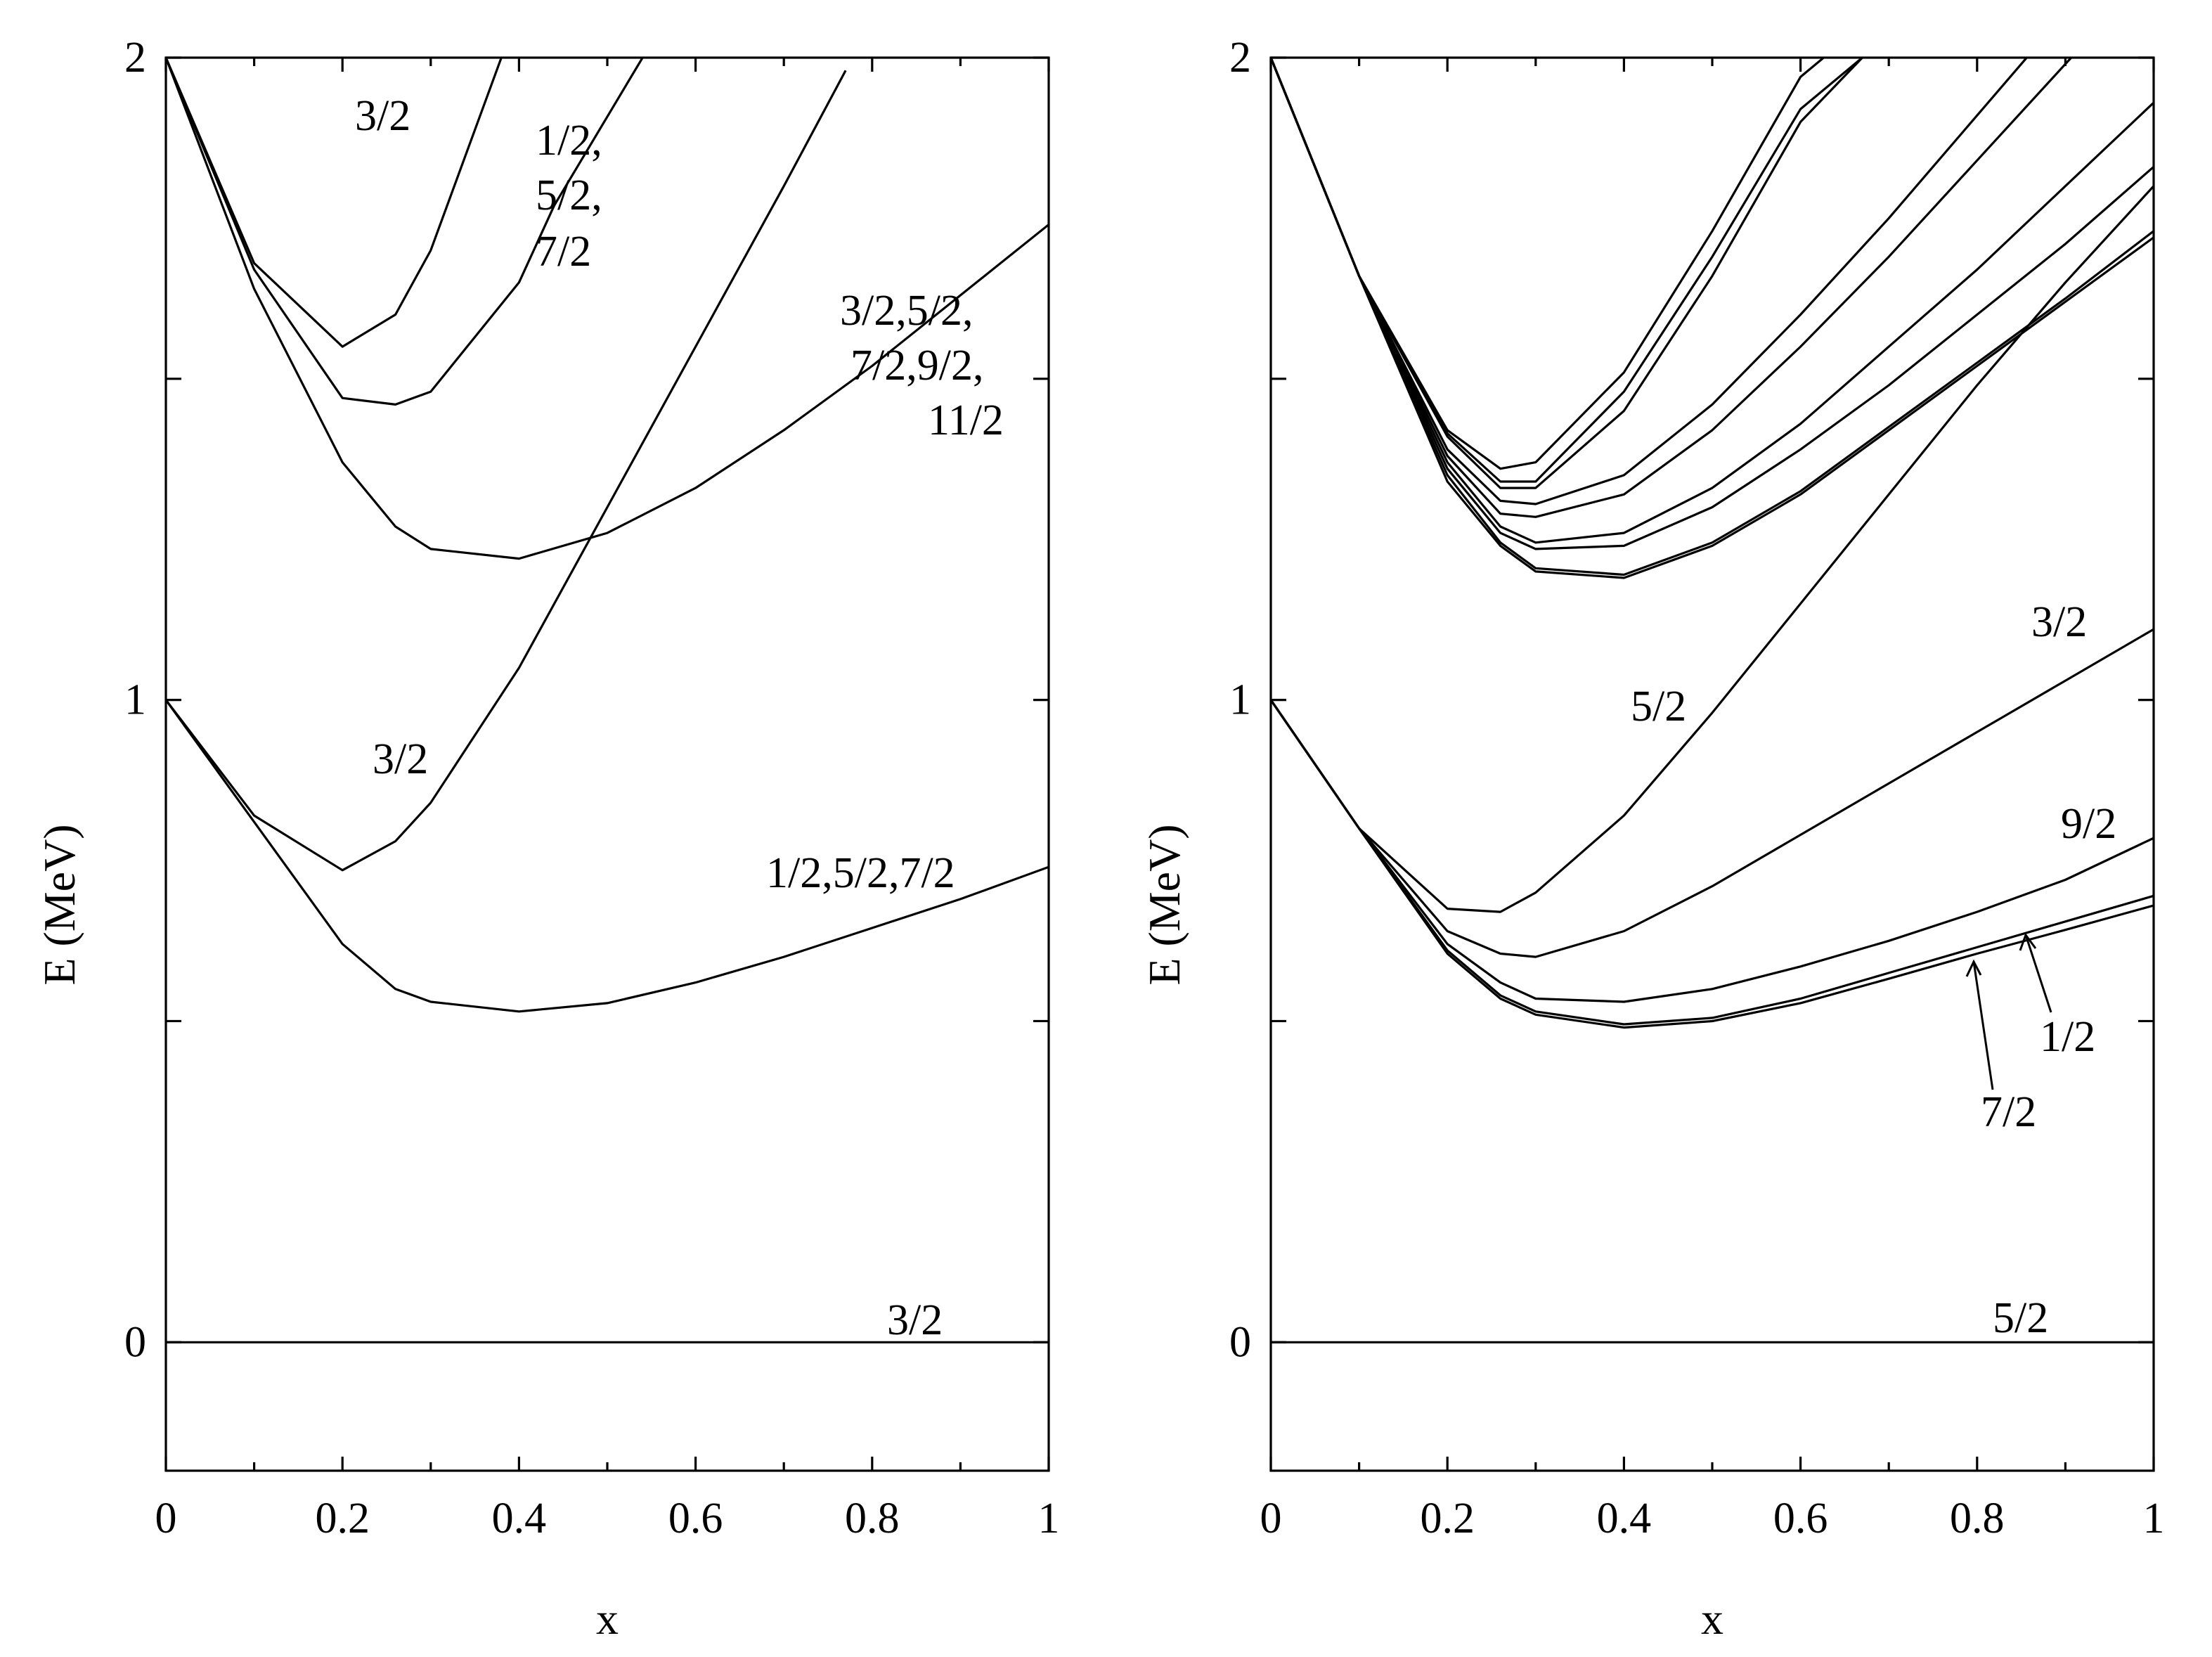 The width and height of the screenshot is (2212, 1657). What do you see at coordinates (135, 1342) in the screenshot?
I see `left-y-tick-label: 0` at bounding box center [135, 1342].